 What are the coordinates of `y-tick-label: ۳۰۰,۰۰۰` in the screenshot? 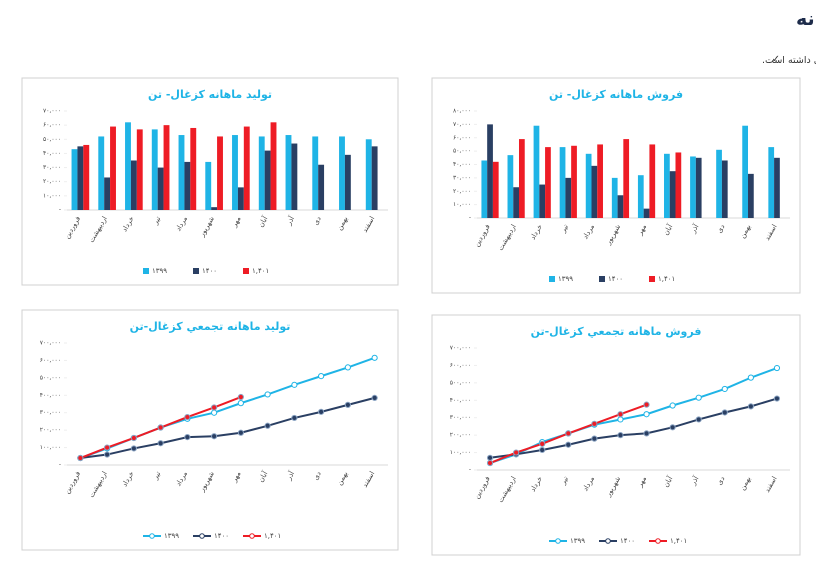 It's located at (50, 412).